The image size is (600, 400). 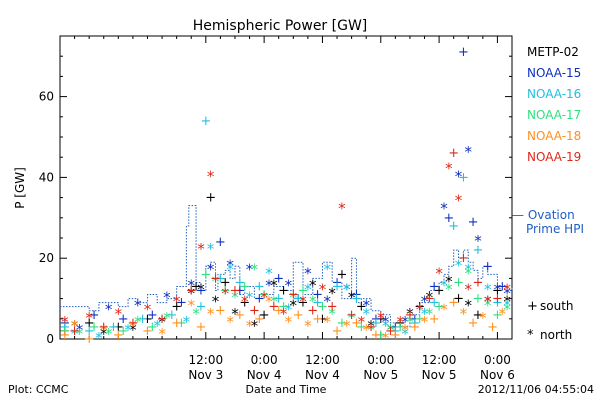 What do you see at coordinates (555, 229) in the screenshot?
I see `model-legend-line2: Prime HPI` at bounding box center [555, 229].